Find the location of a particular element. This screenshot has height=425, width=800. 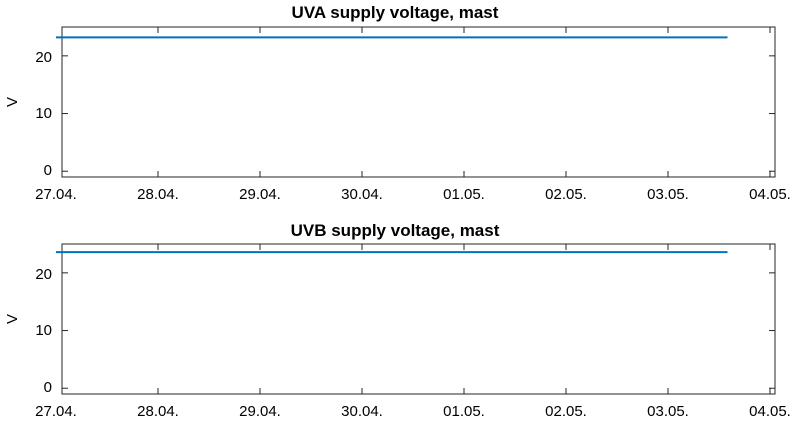

chart-title: UVA supply voltage, mast is located at coordinates (395, 12).